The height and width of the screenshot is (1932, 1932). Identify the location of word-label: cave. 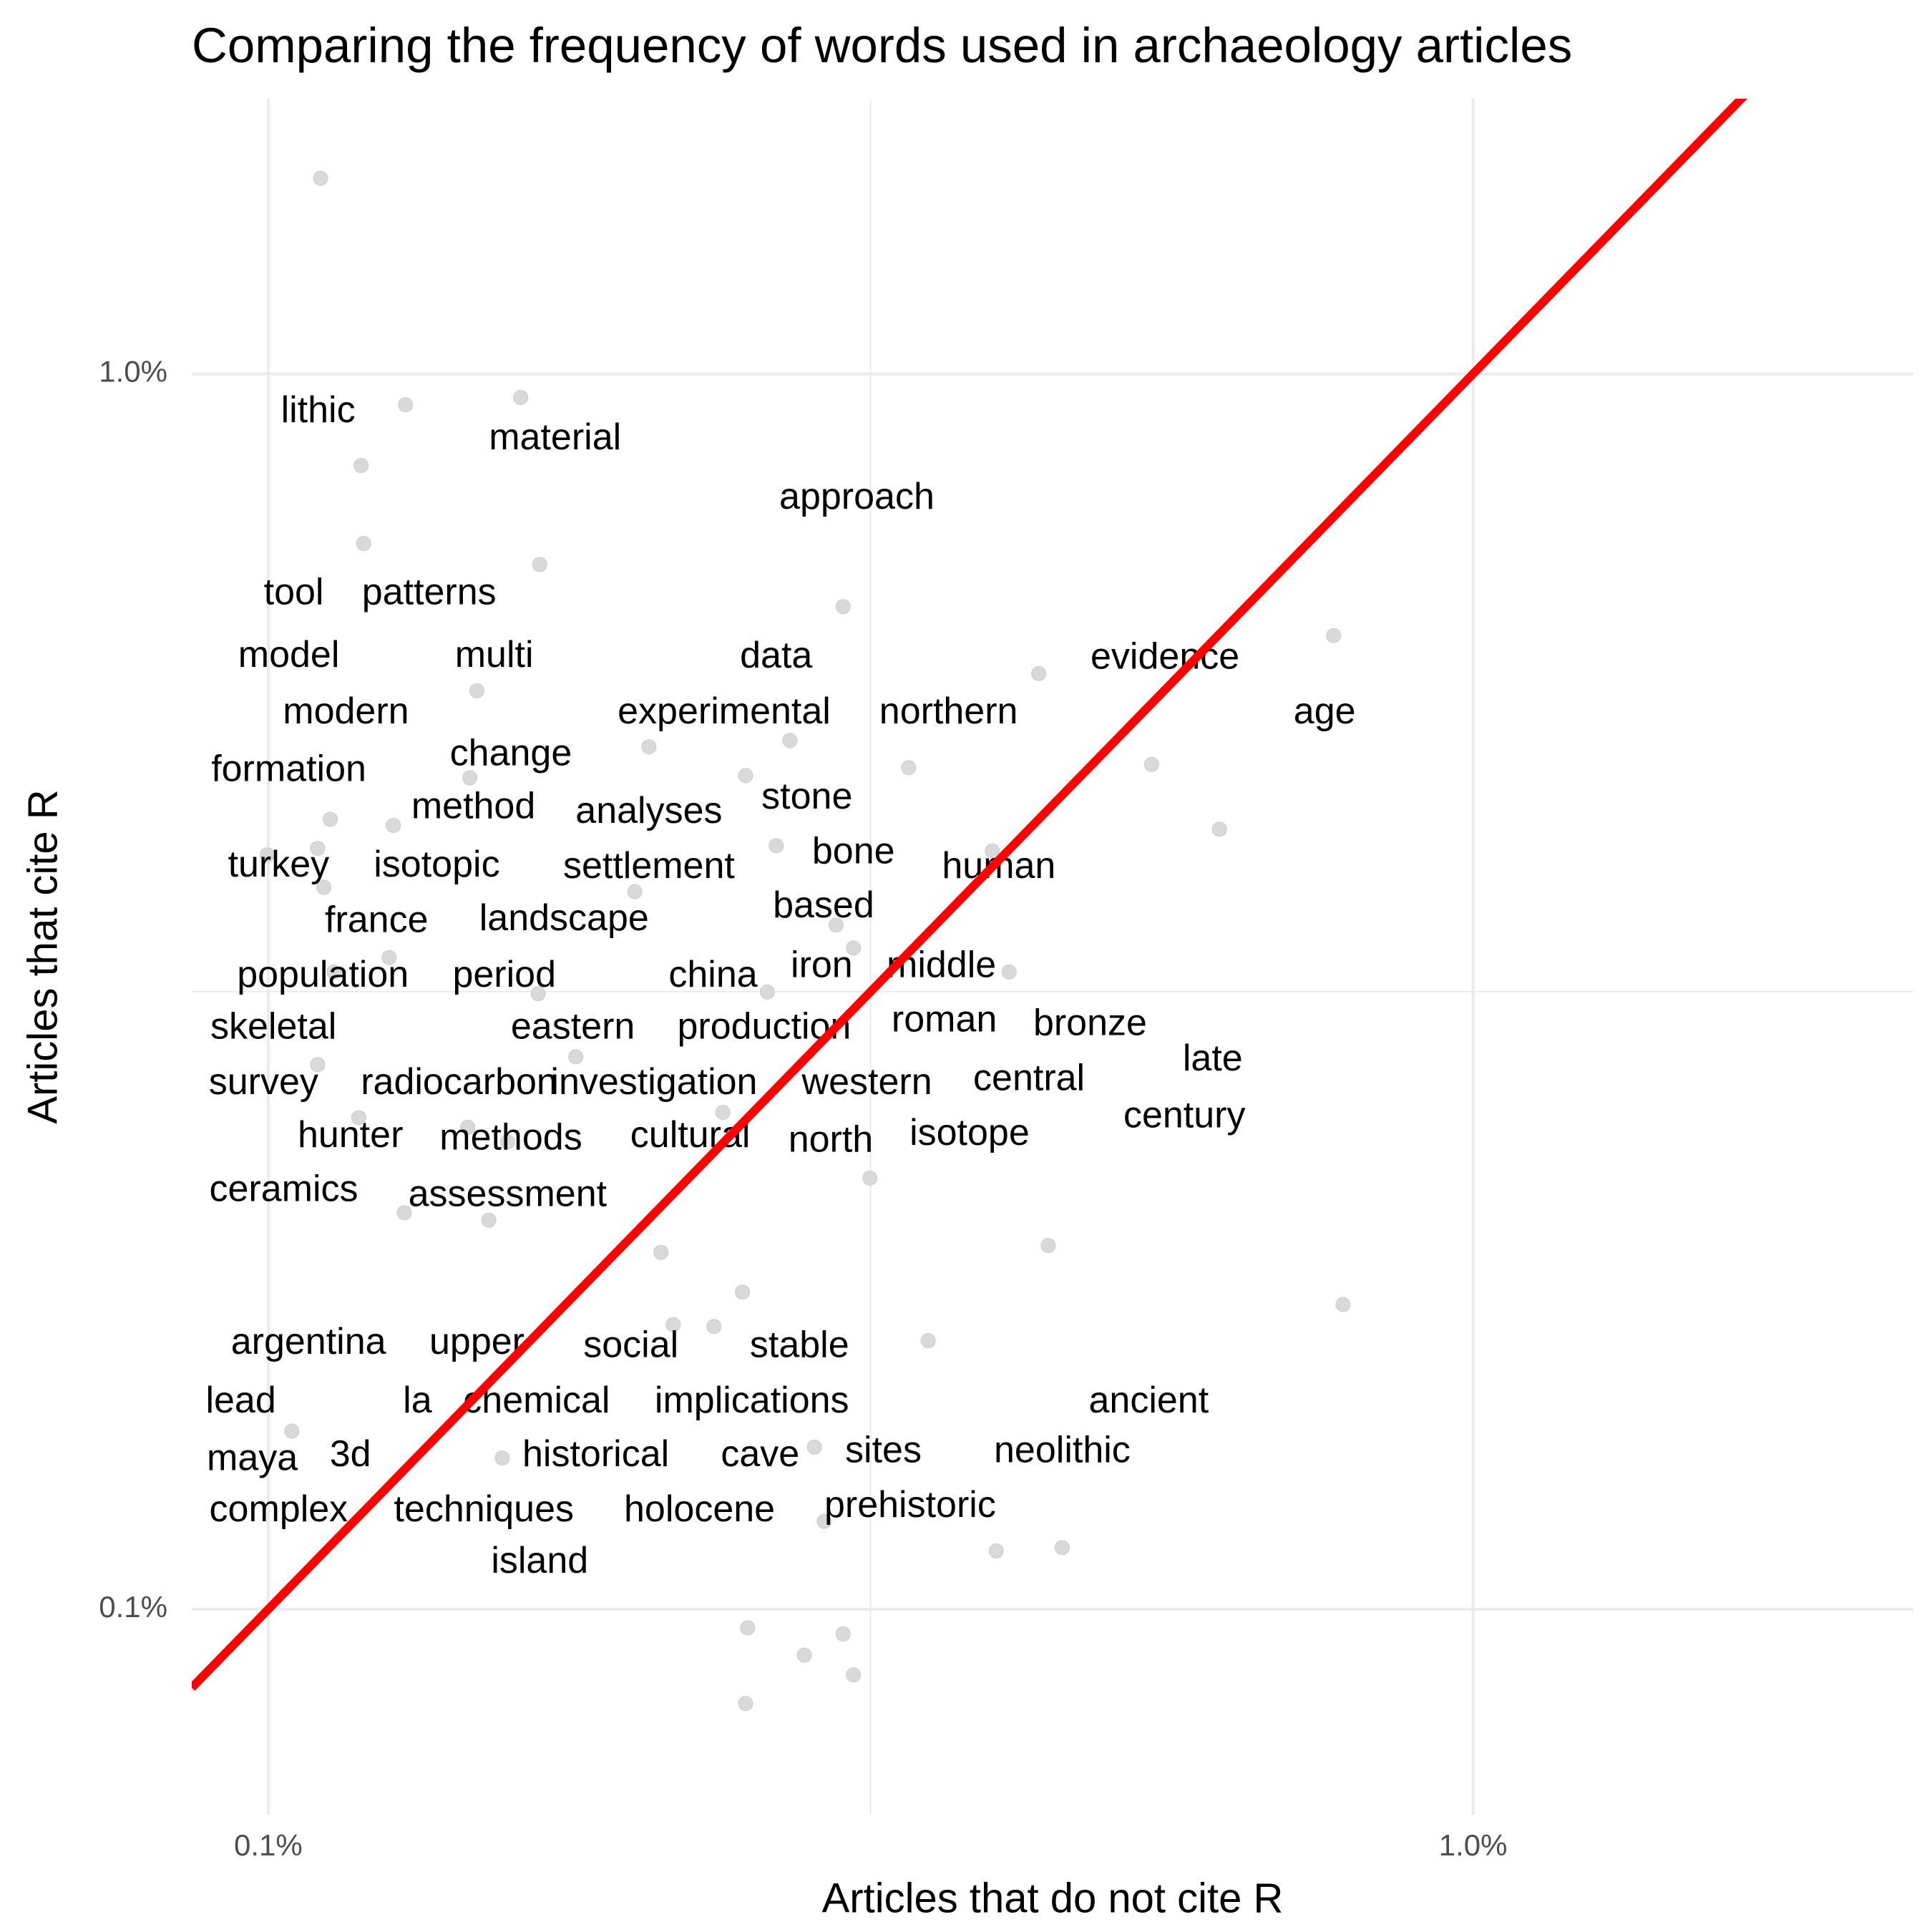
(760, 1454).